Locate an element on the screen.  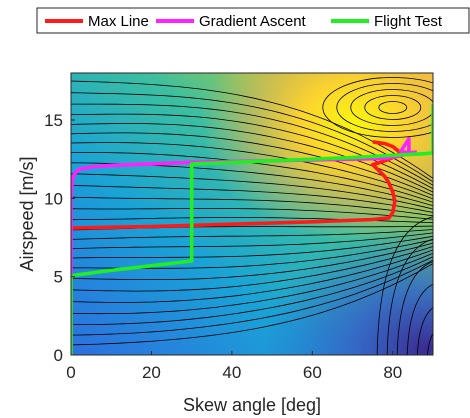
y-tick-label: 5 is located at coordinates (58, 277).